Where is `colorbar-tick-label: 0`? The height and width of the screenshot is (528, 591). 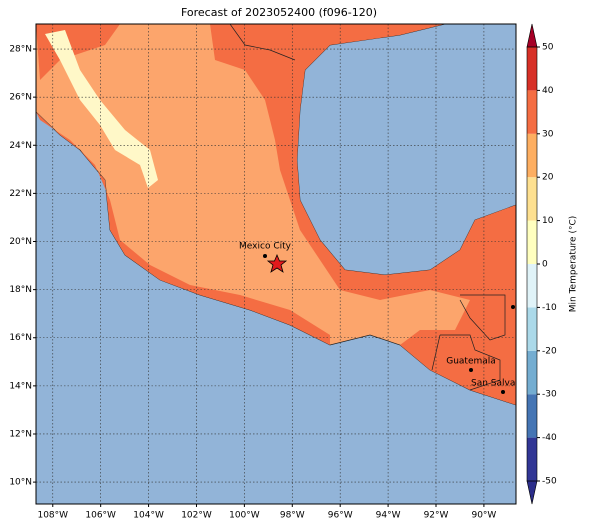
colorbar-tick-label: 0 is located at coordinates (545, 265).